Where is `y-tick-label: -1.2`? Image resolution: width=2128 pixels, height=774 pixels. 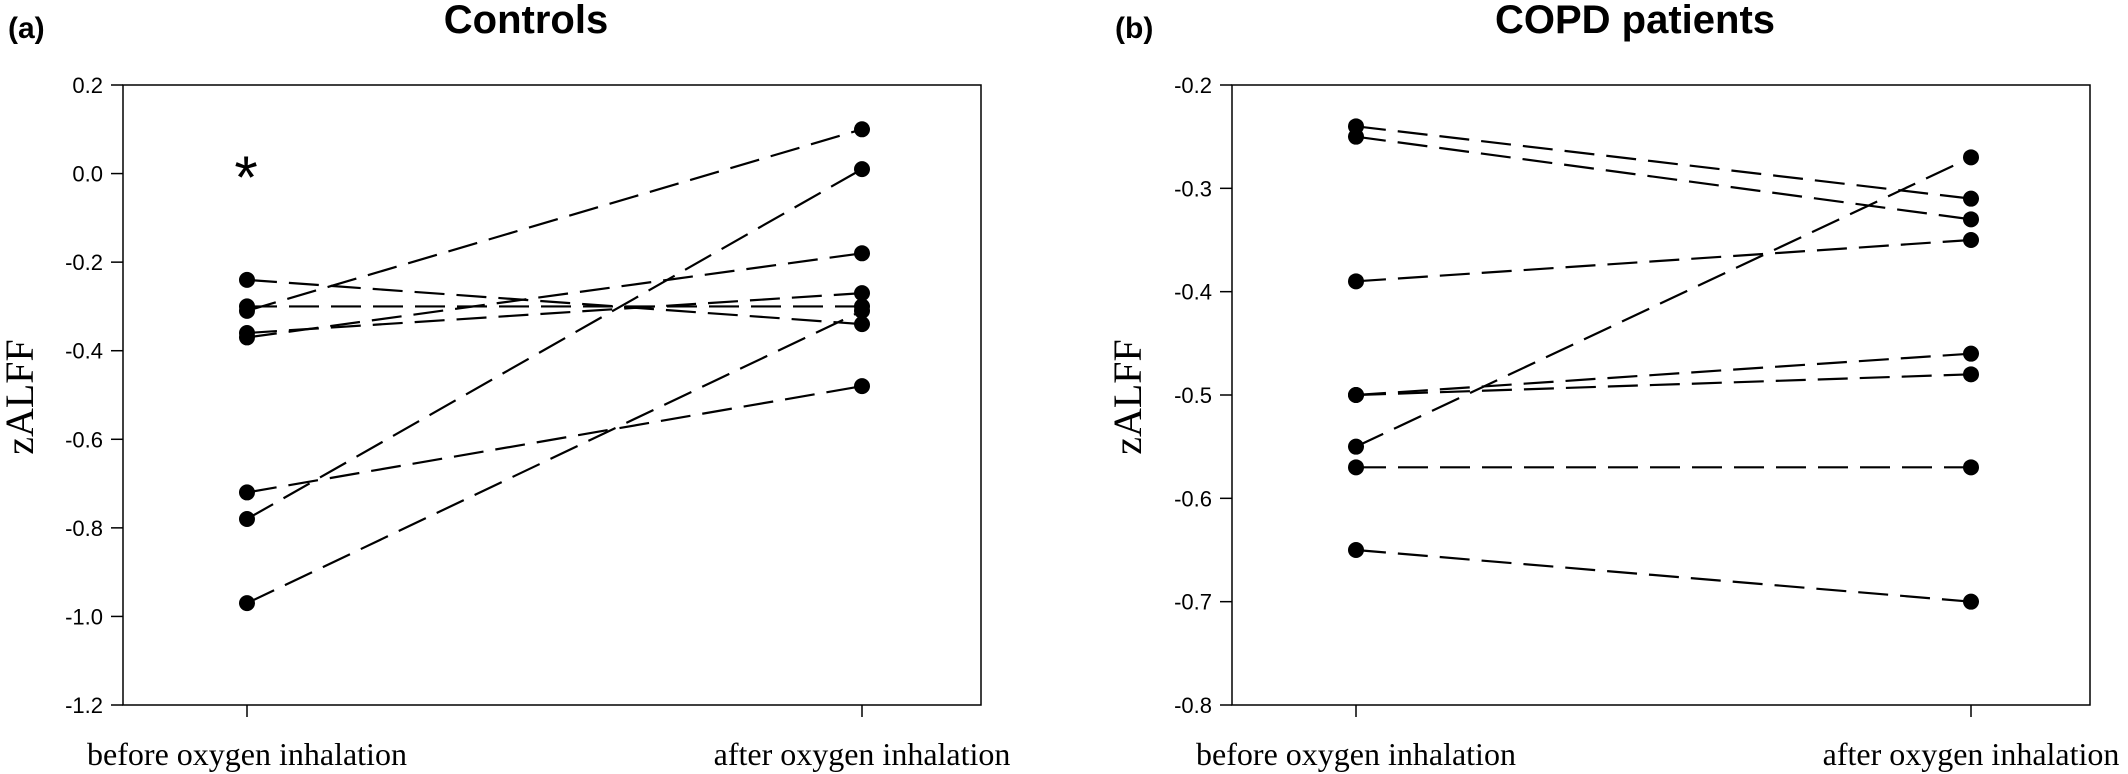
y-tick-label: -1.2 is located at coordinates (84, 705).